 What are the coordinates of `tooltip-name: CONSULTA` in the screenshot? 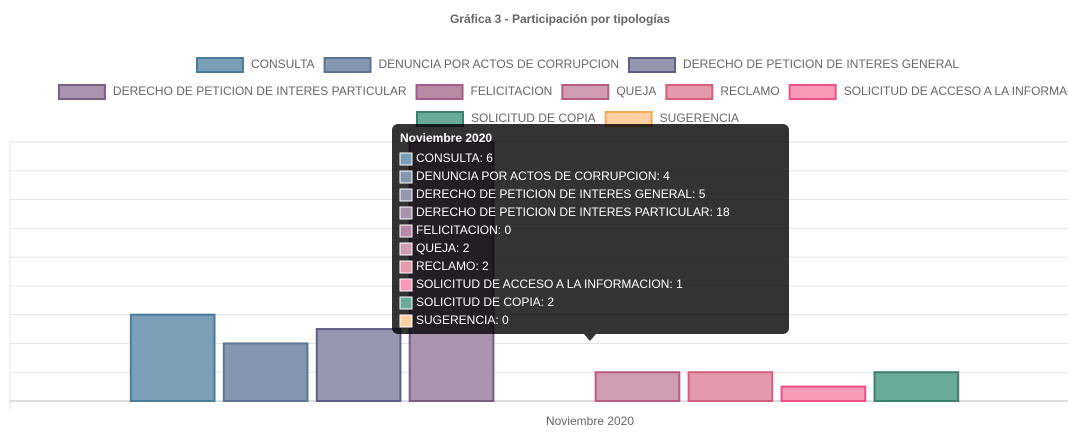 It's located at (448, 158).